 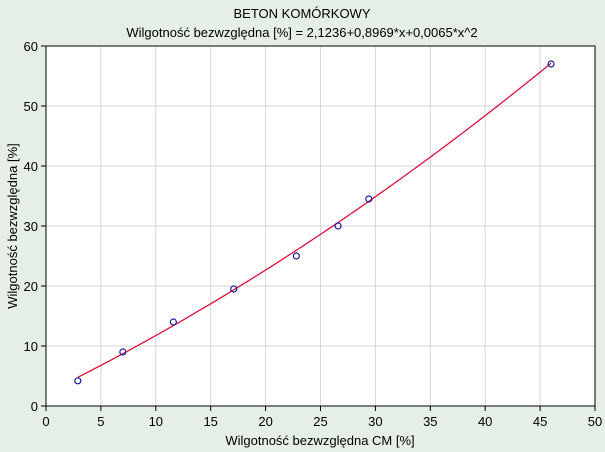 What do you see at coordinates (31, 166) in the screenshot?
I see `y-tick-label: 40` at bounding box center [31, 166].